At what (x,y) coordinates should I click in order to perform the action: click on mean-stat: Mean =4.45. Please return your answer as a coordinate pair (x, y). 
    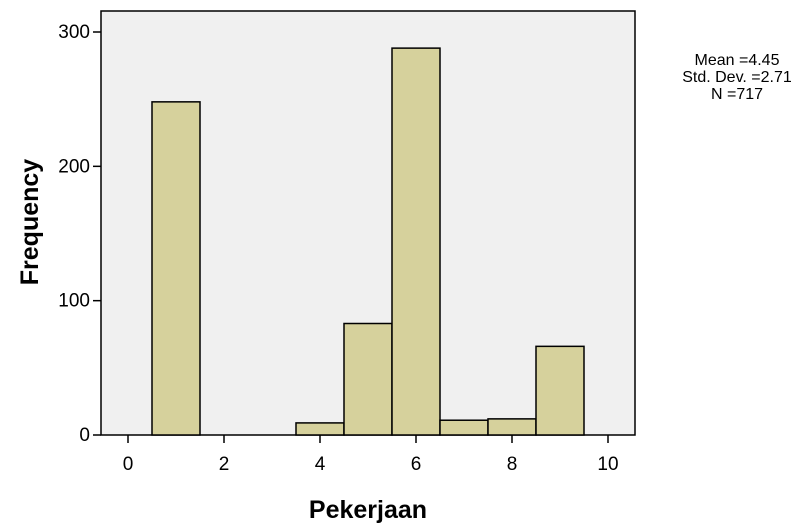
    Looking at the image, I should click on (737, 60).